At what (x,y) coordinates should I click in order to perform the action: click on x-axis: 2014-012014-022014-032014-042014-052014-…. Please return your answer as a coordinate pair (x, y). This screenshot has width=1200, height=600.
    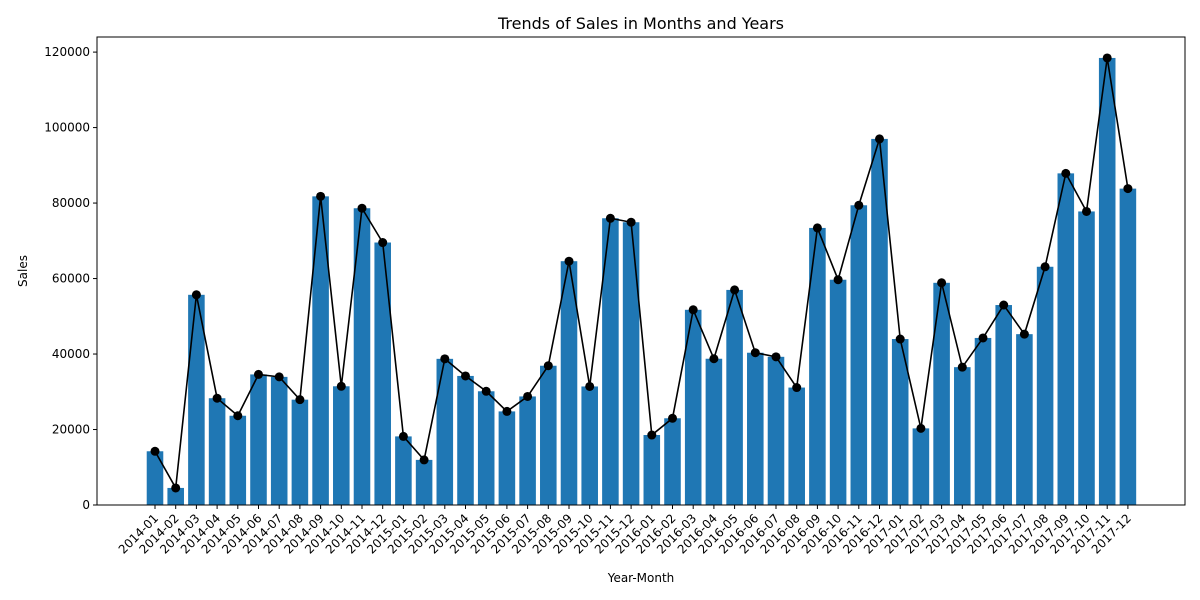
    Looking at the image, I should click on (625, 531).